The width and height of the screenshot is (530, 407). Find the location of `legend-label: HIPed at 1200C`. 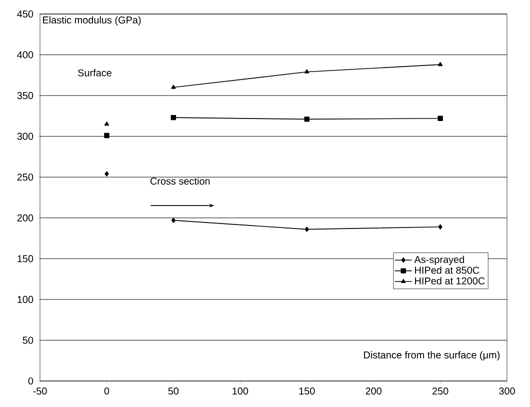

legend-label: HIPed at 1200C is located at coordinates (450, 280).